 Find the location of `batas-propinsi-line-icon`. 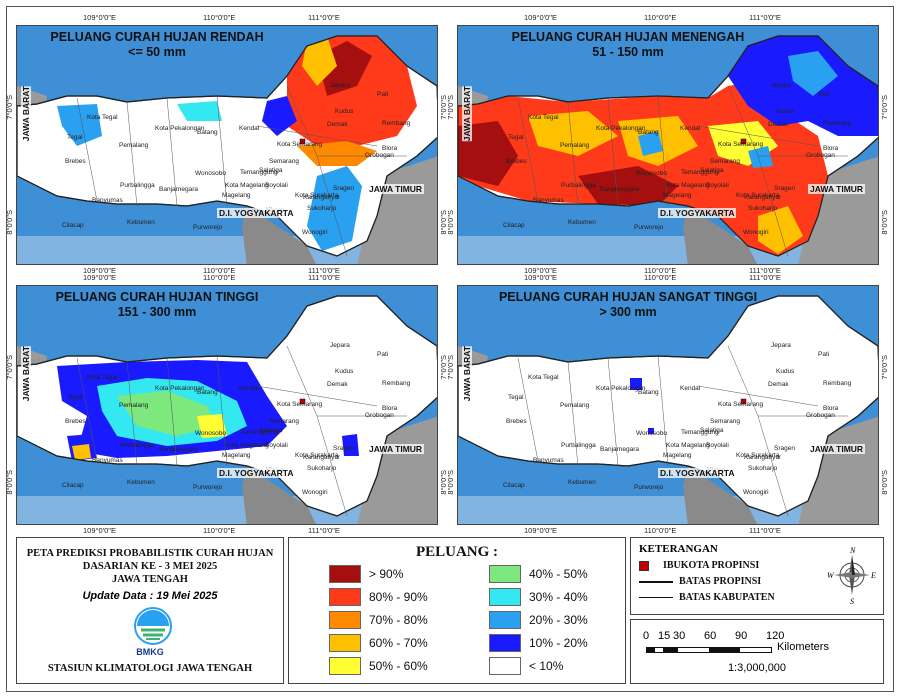

batas-propinsi-line-icon is located at coordinates (656, 581).